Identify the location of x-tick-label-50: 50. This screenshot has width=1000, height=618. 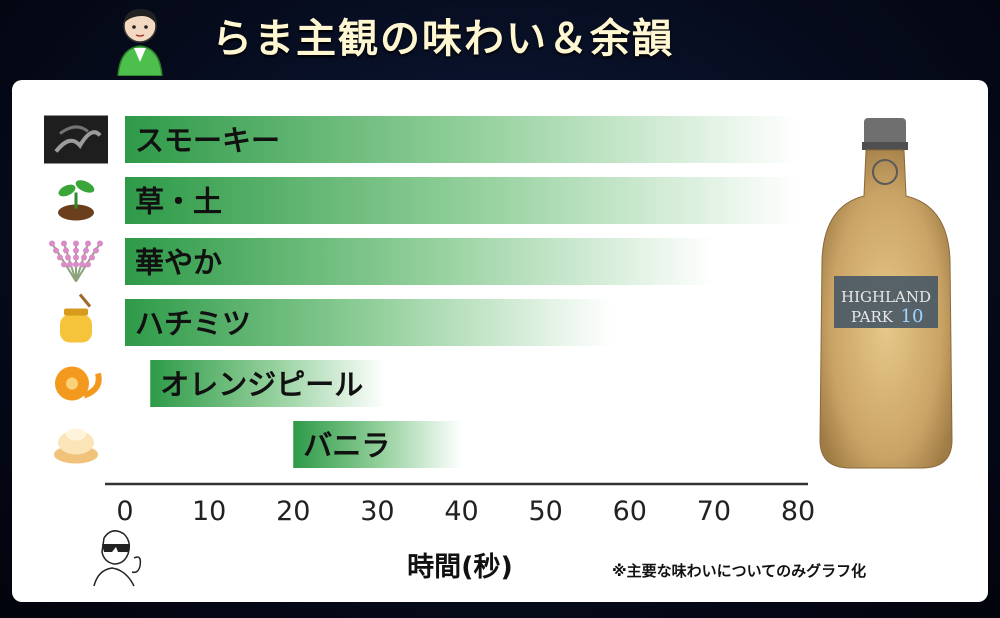
(545, 511).